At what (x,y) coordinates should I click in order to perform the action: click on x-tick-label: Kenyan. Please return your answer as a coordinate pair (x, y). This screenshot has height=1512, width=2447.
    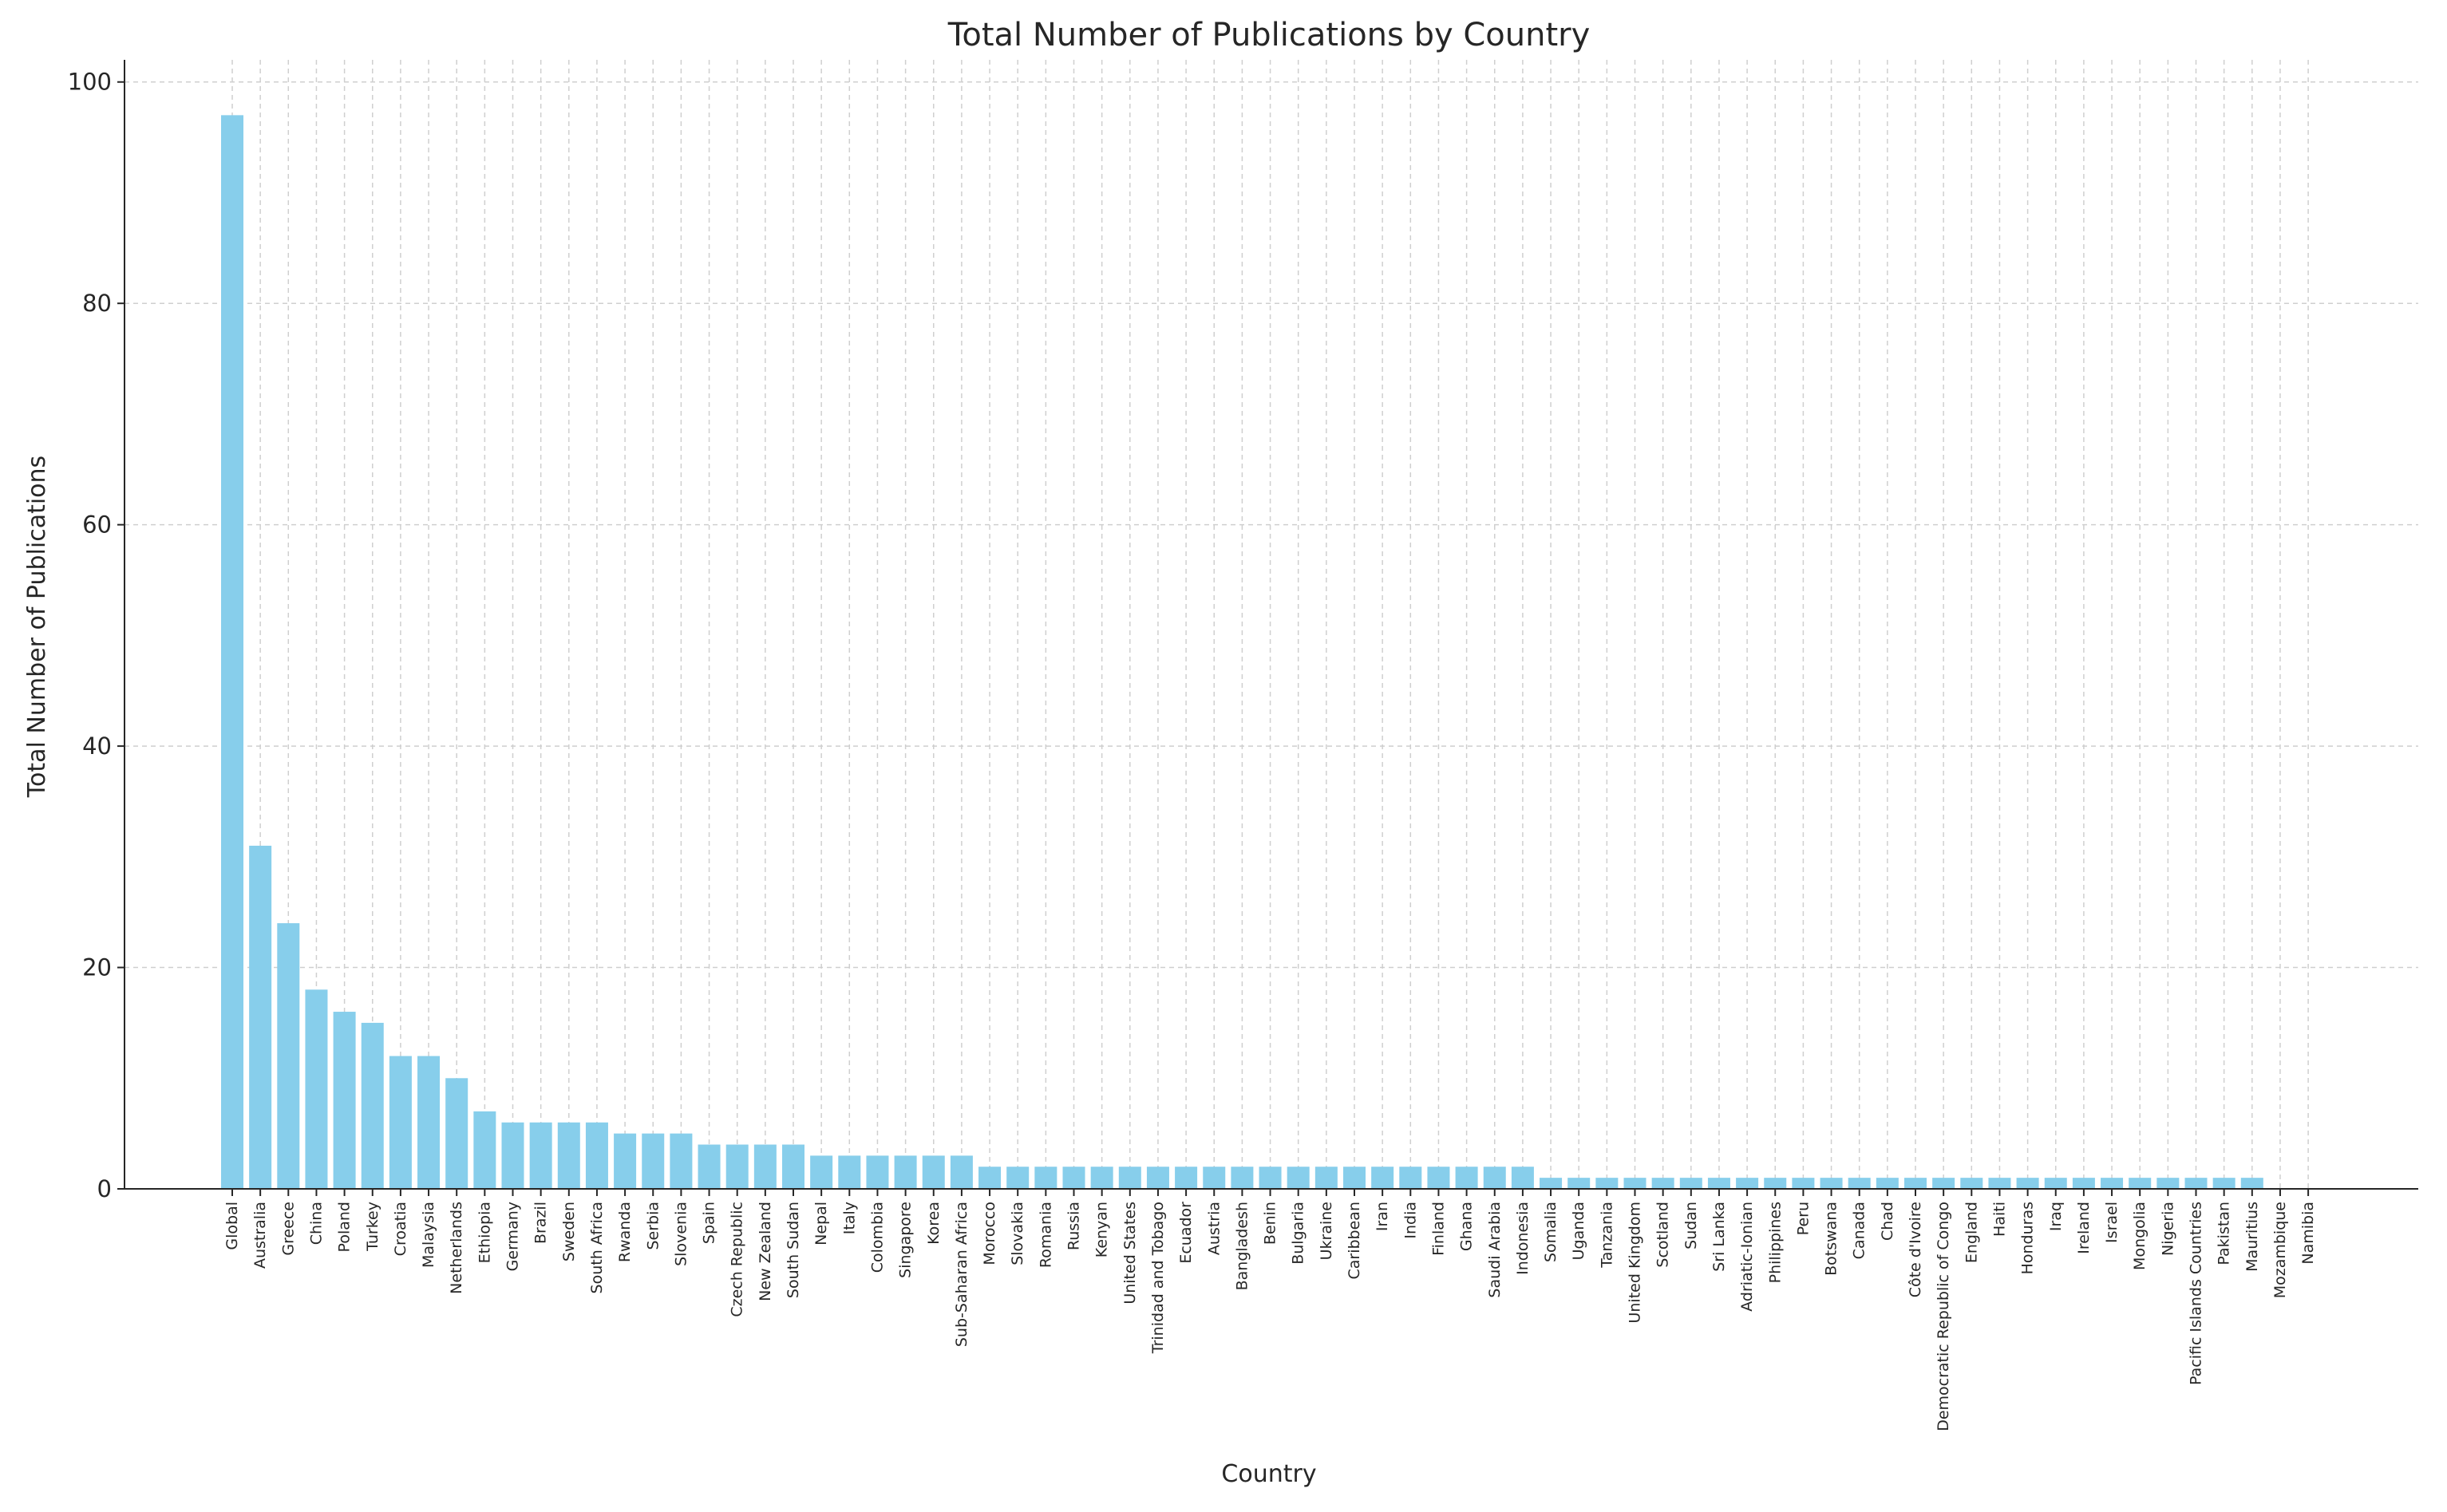
    Looking at the image, I should click on (1102, 1230).